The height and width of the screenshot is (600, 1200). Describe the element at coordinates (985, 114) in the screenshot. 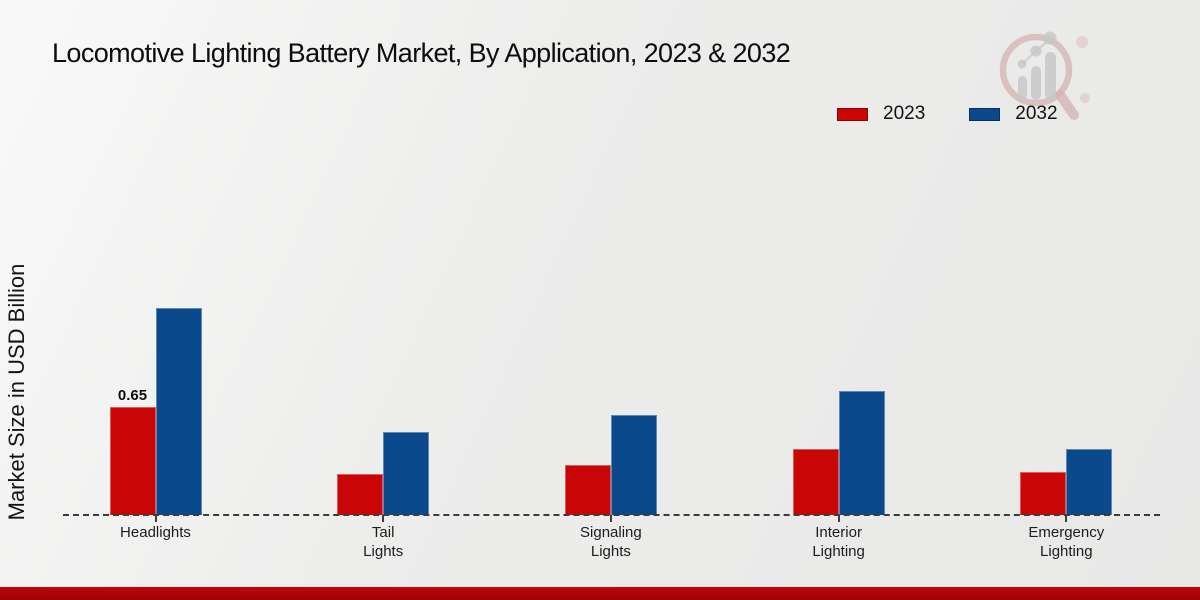

I see `legend-swatch-2032` at that location.